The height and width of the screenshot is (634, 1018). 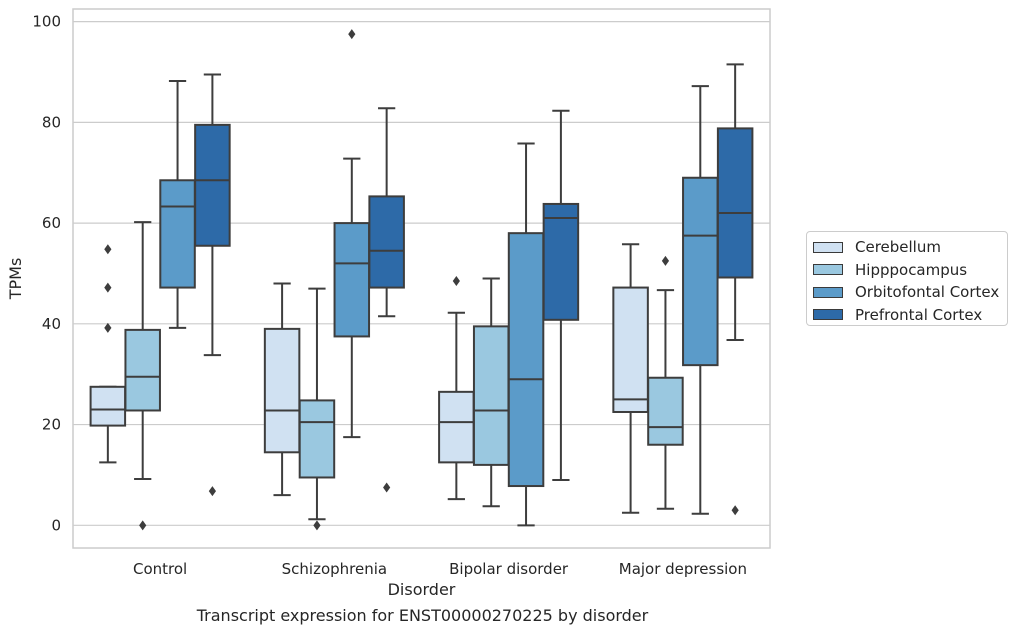 I want to click on x-tick-label: Bipolar disorder, so click(x=509, y=569).